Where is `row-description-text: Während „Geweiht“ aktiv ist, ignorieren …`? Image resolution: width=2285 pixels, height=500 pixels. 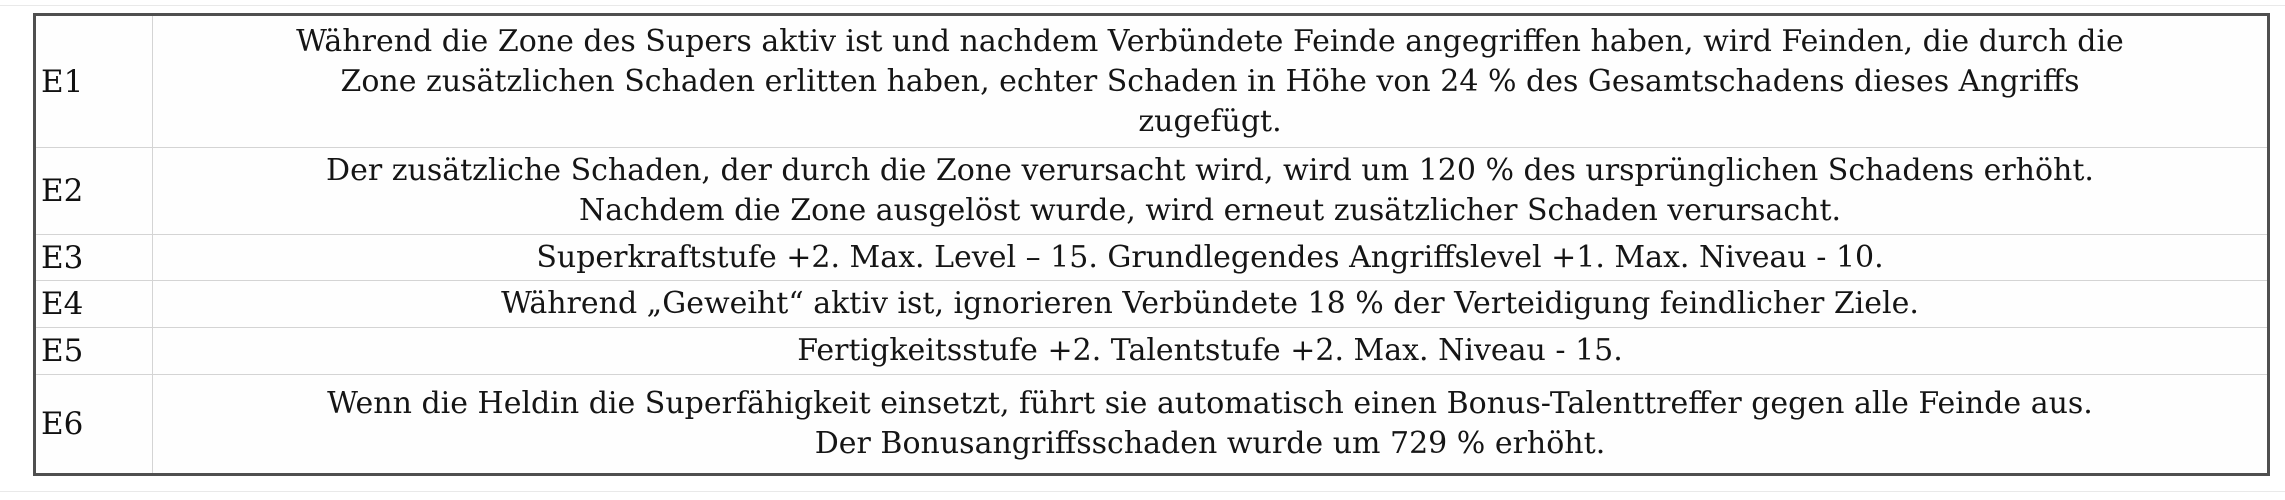
row-description-text: Während „Geweiht“ aktiv ist, ignorieren … is located at coordinates (1210, 304).